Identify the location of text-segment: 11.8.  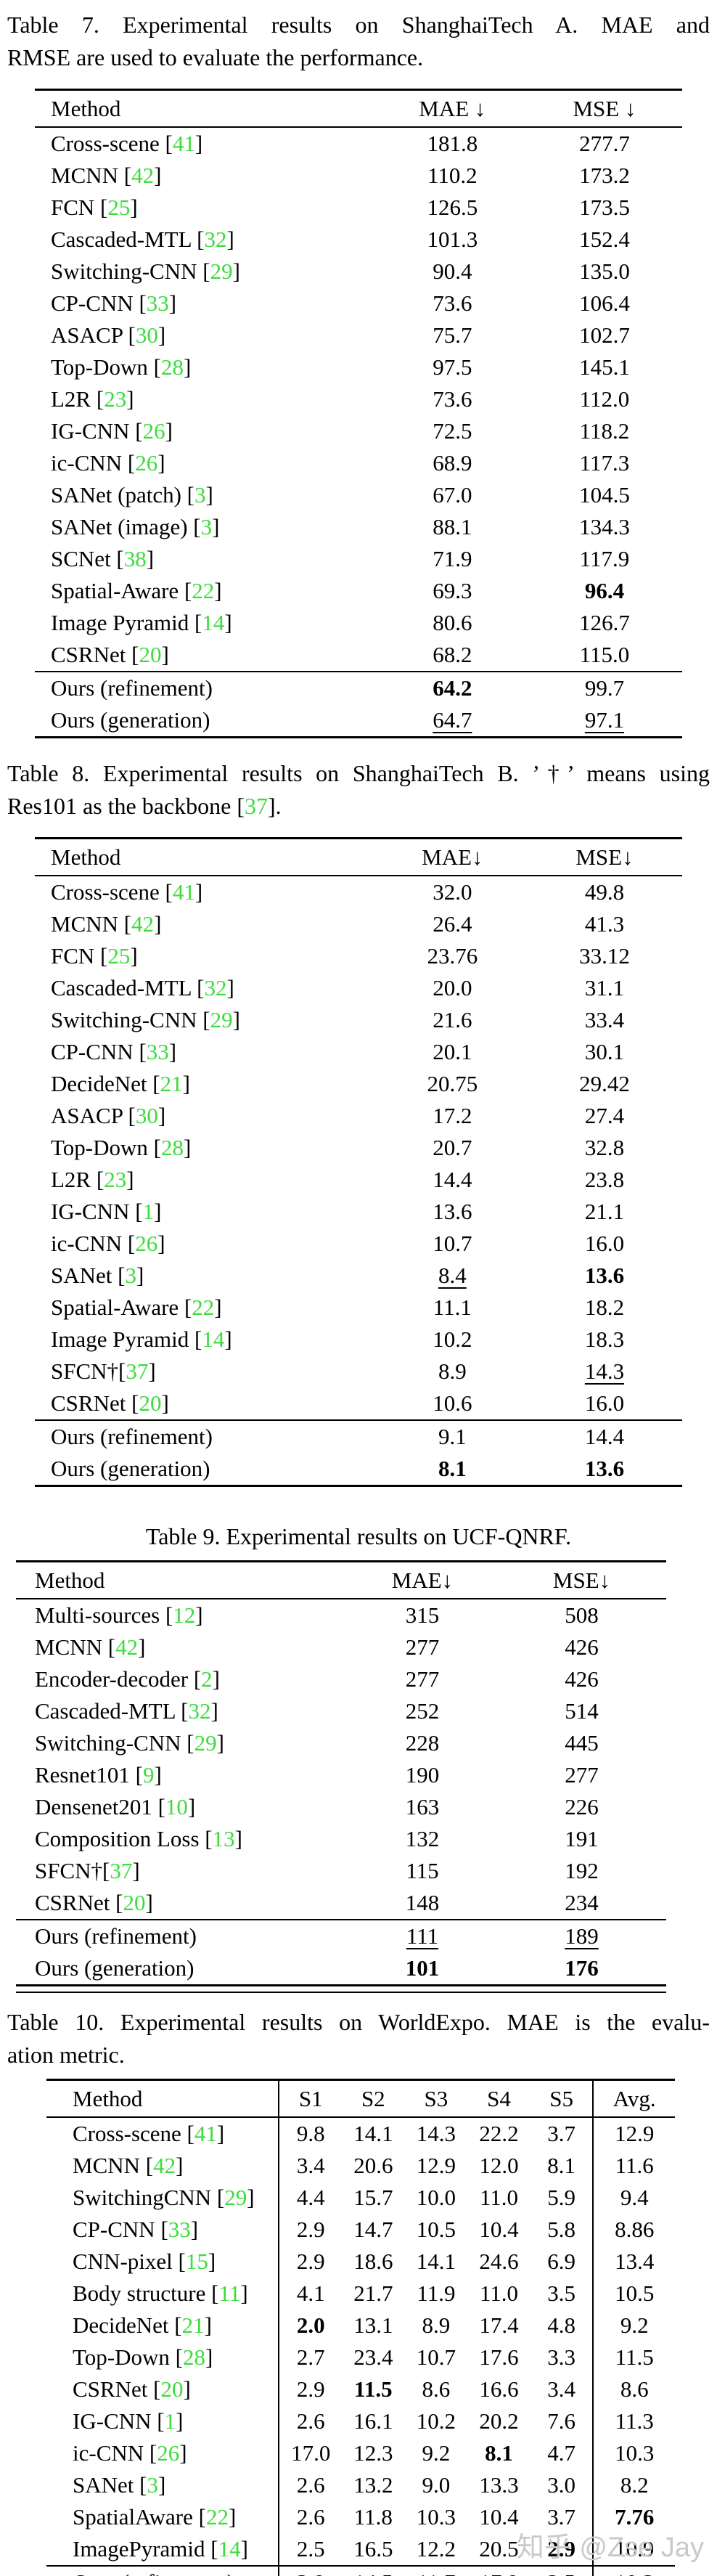
(373, 2517).